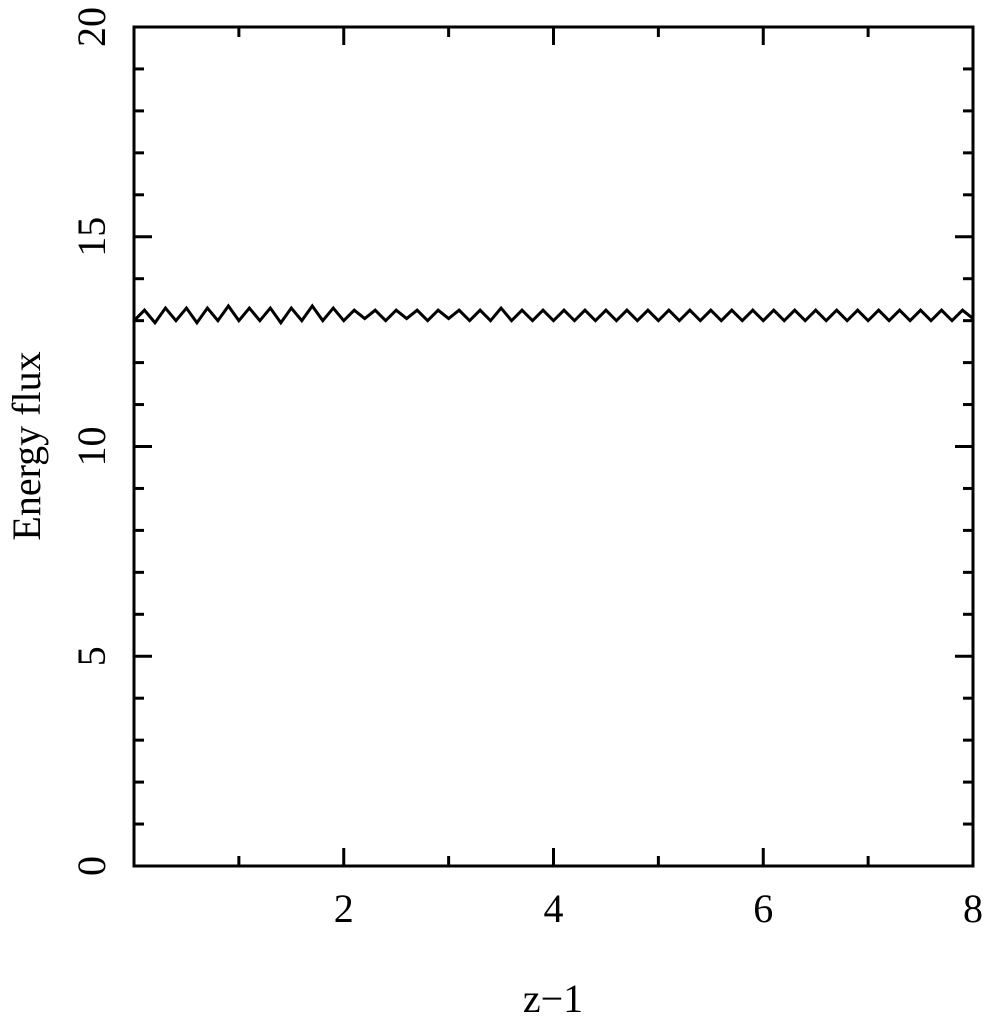 The height and width of the screenshot is (1017, 988). What do you see at coordinates (91, 27) in the screenshot?
I see `y-tick-label: 20` at bounding box center [91, 27].